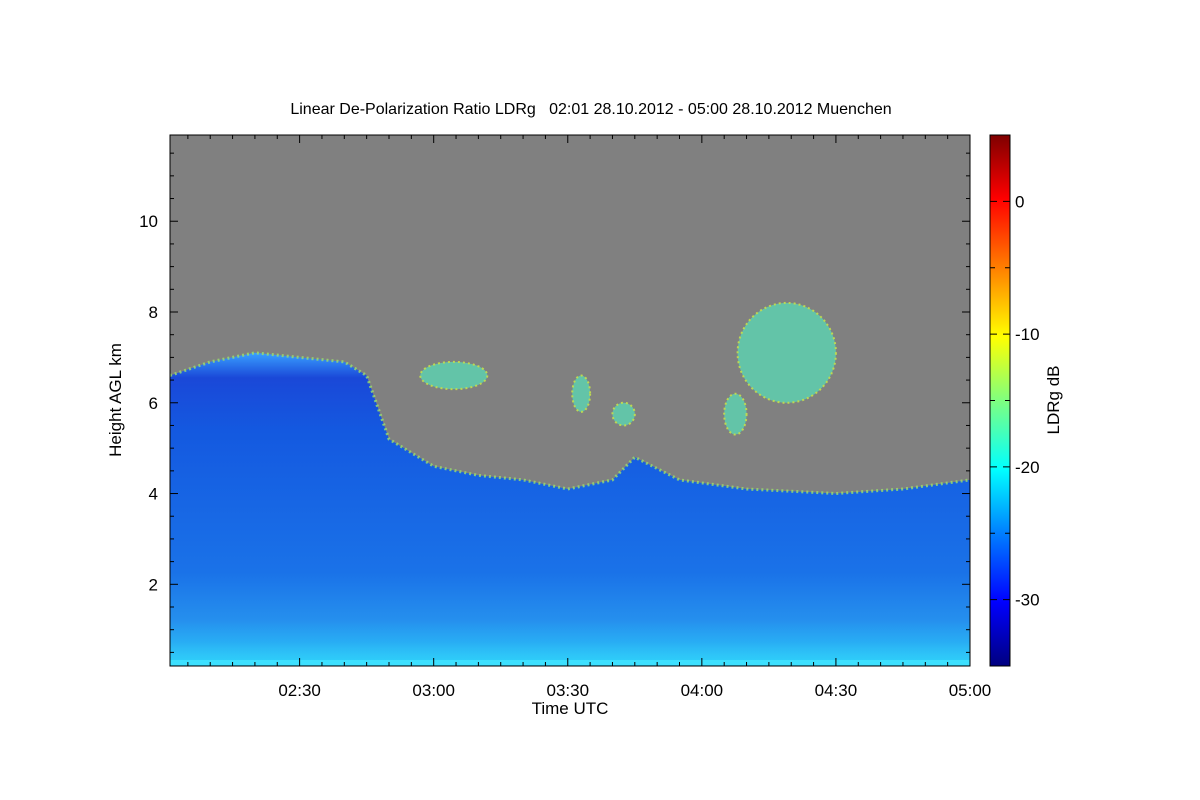  Describe the element at coordinates (148, 221) in the screenshot. I see `y-tick-label: 10` at that location.